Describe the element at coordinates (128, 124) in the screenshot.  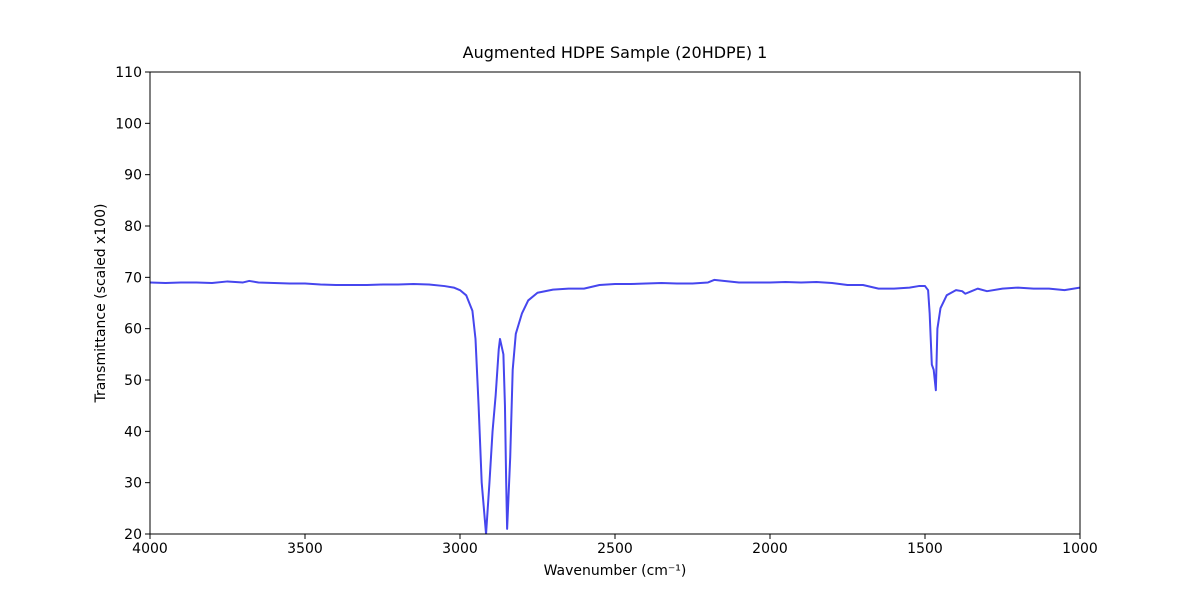
I see `y-tick-label: 100` at that location.